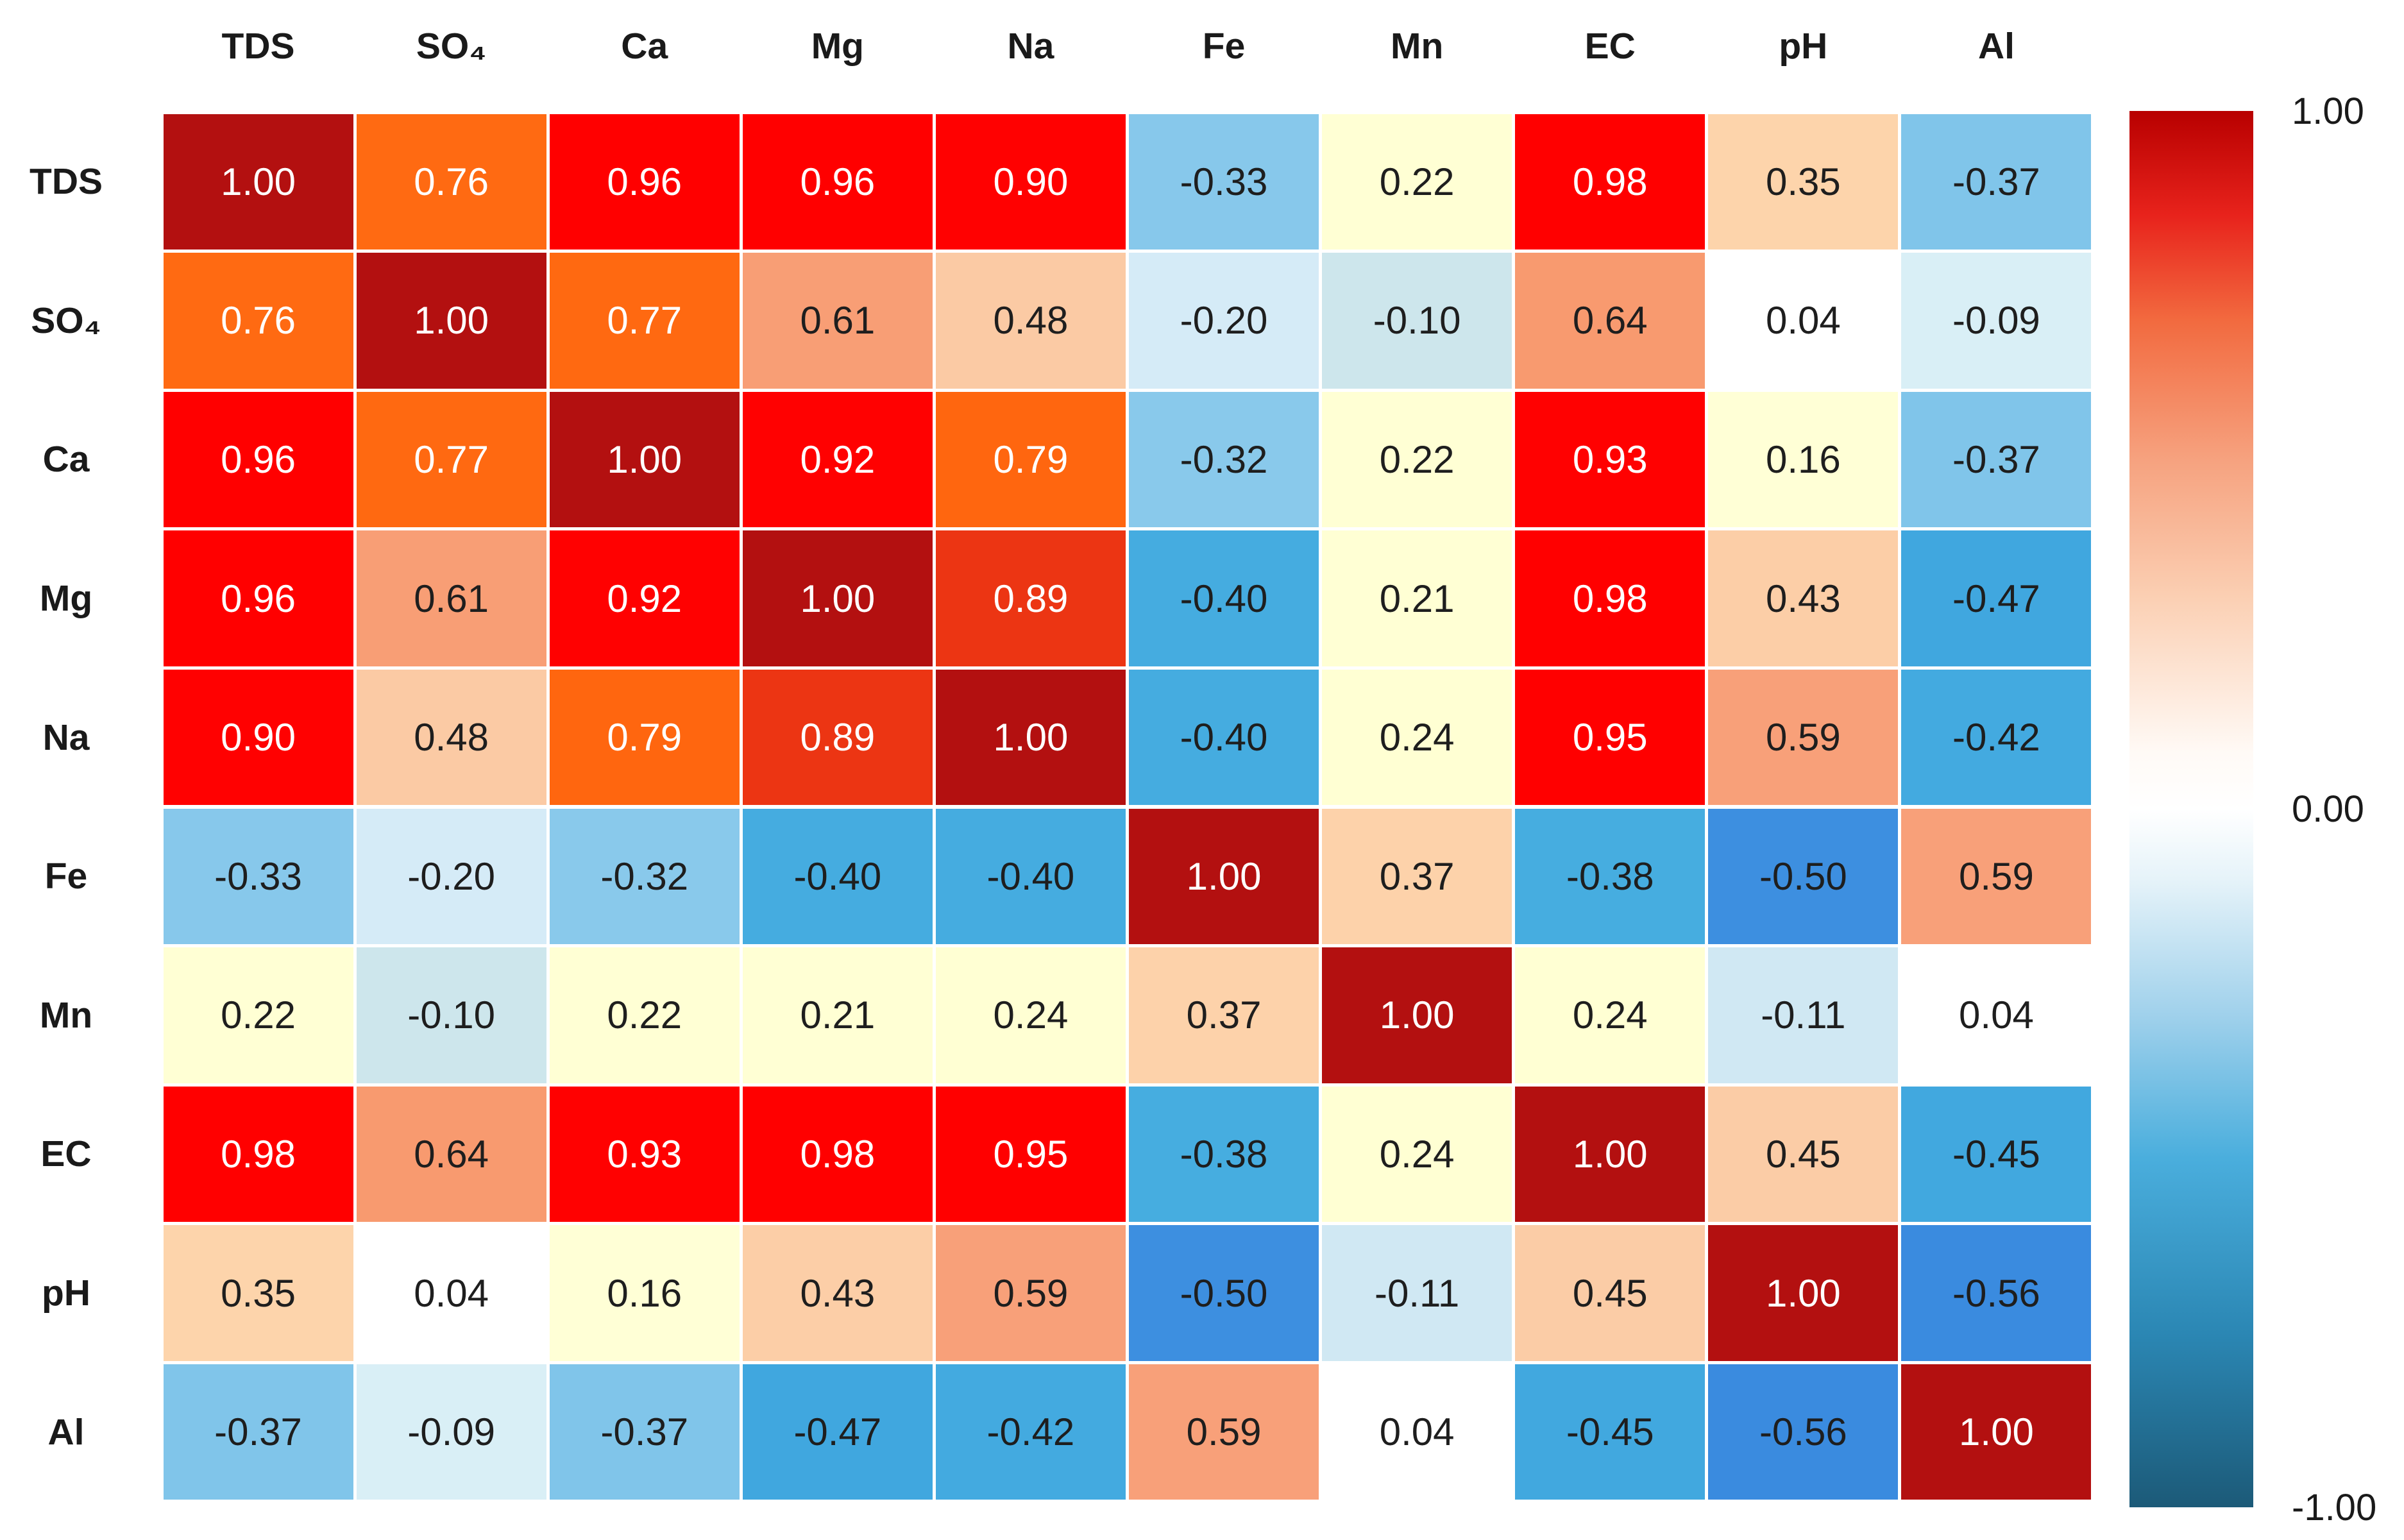 The image size is (2404, 1540). Describe the element at coordinates (451, 1432) in the screenshot. I see `cell-value-label: -0.09` at that location.